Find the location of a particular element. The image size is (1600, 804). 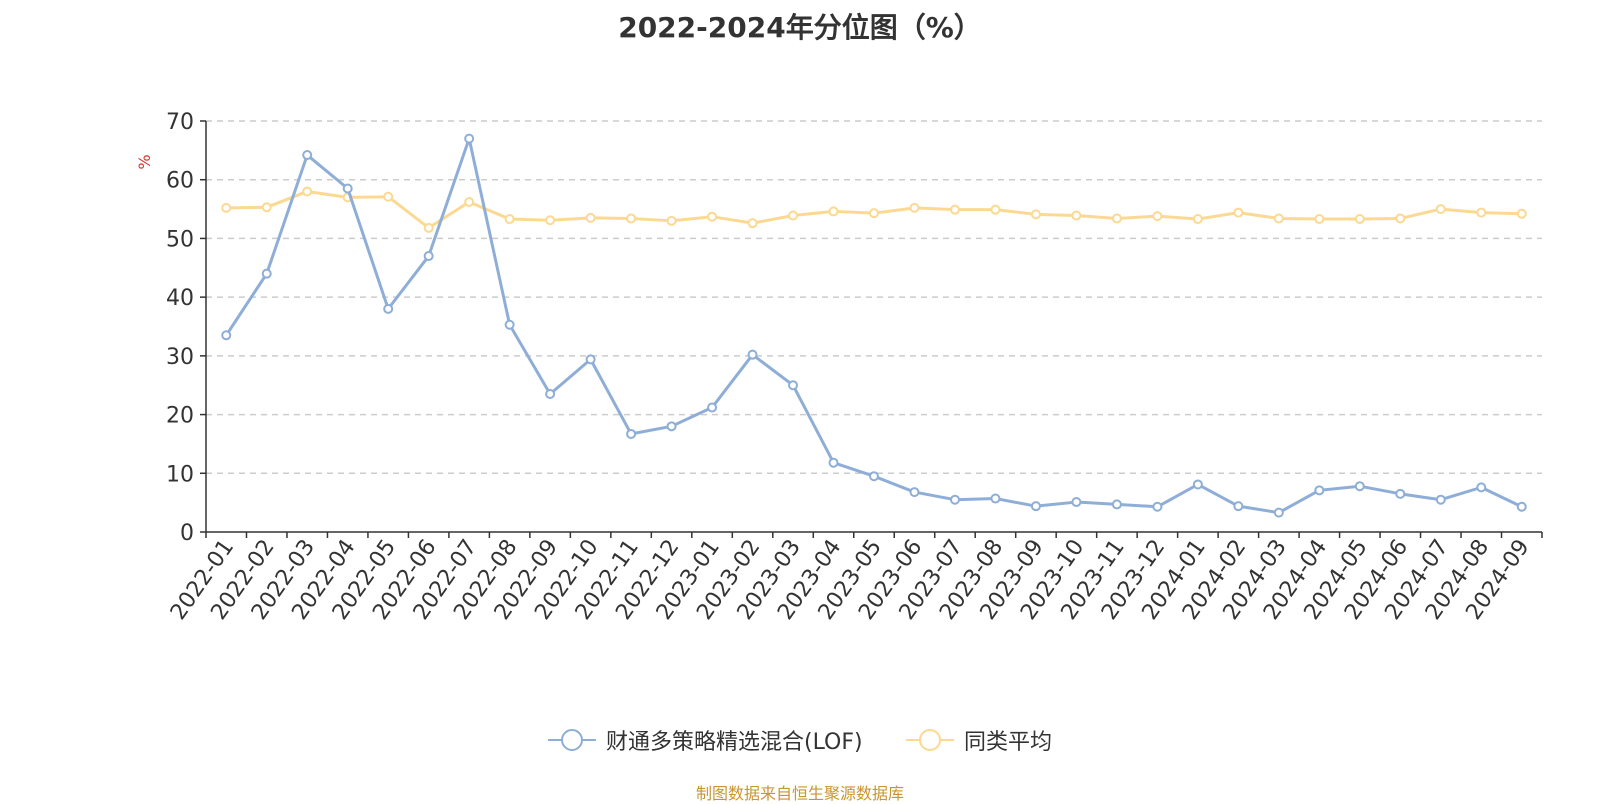

legend-peer-marker-icon is located at coordinates (930, 740).